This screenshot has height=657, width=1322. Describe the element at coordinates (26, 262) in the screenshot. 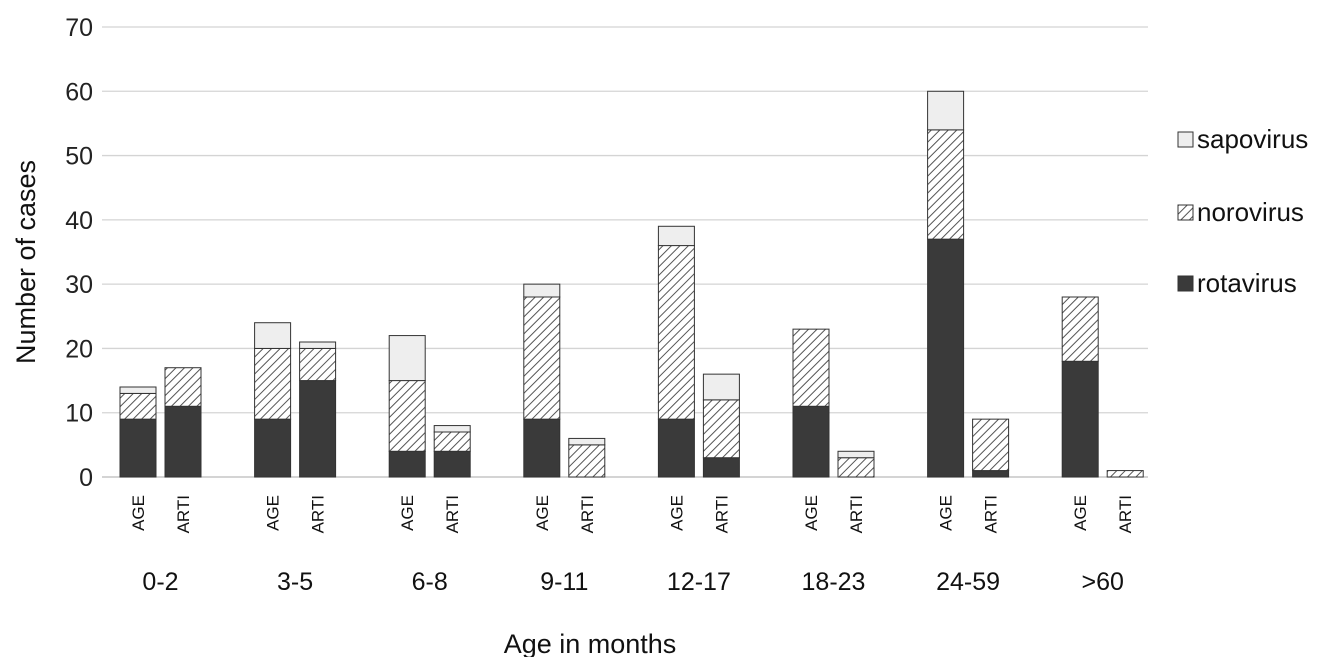

I see `y-axis-title: Number of cases` at that location.